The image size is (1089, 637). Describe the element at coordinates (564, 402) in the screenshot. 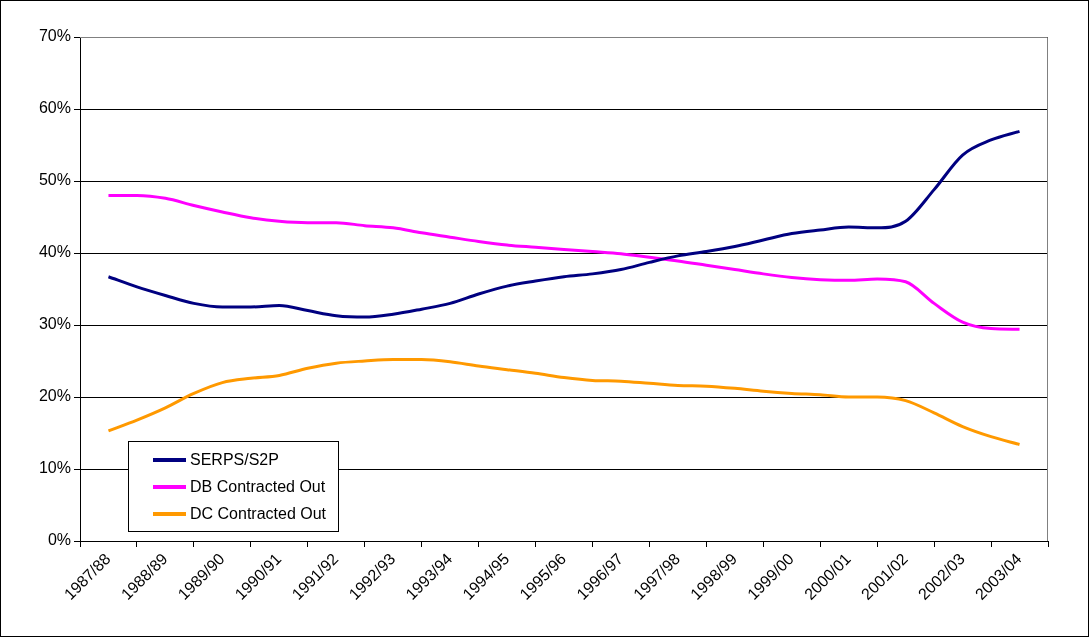

I see `line-series` at that location.